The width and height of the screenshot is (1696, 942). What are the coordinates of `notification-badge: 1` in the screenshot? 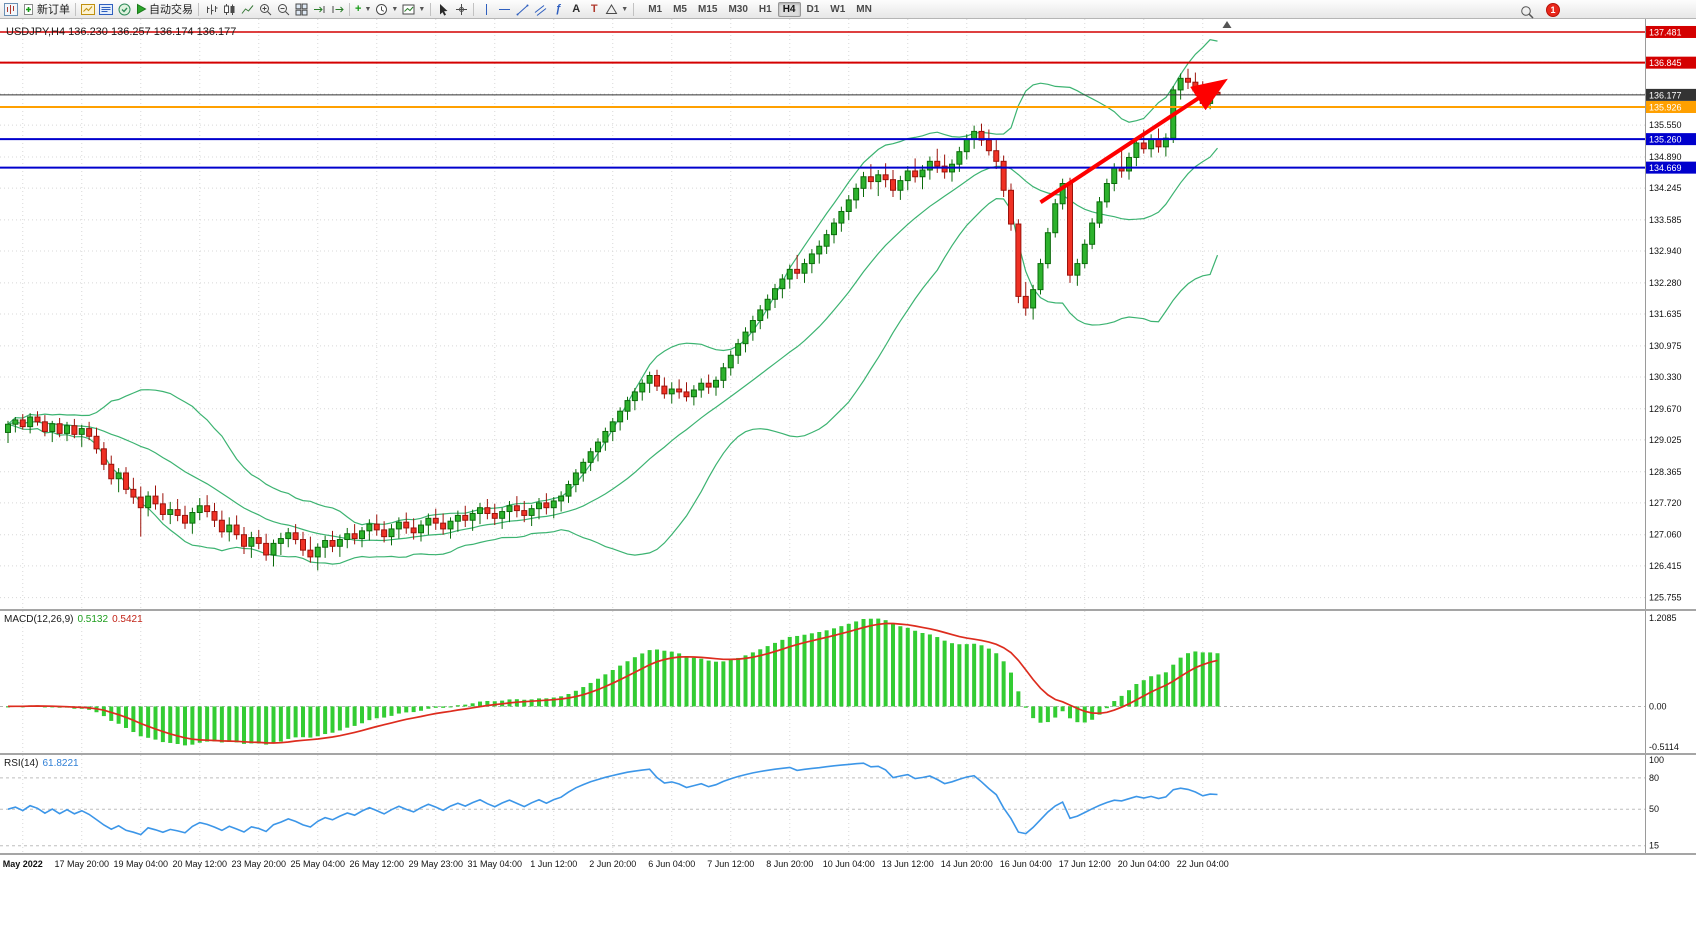 It's located at (1553, 10).